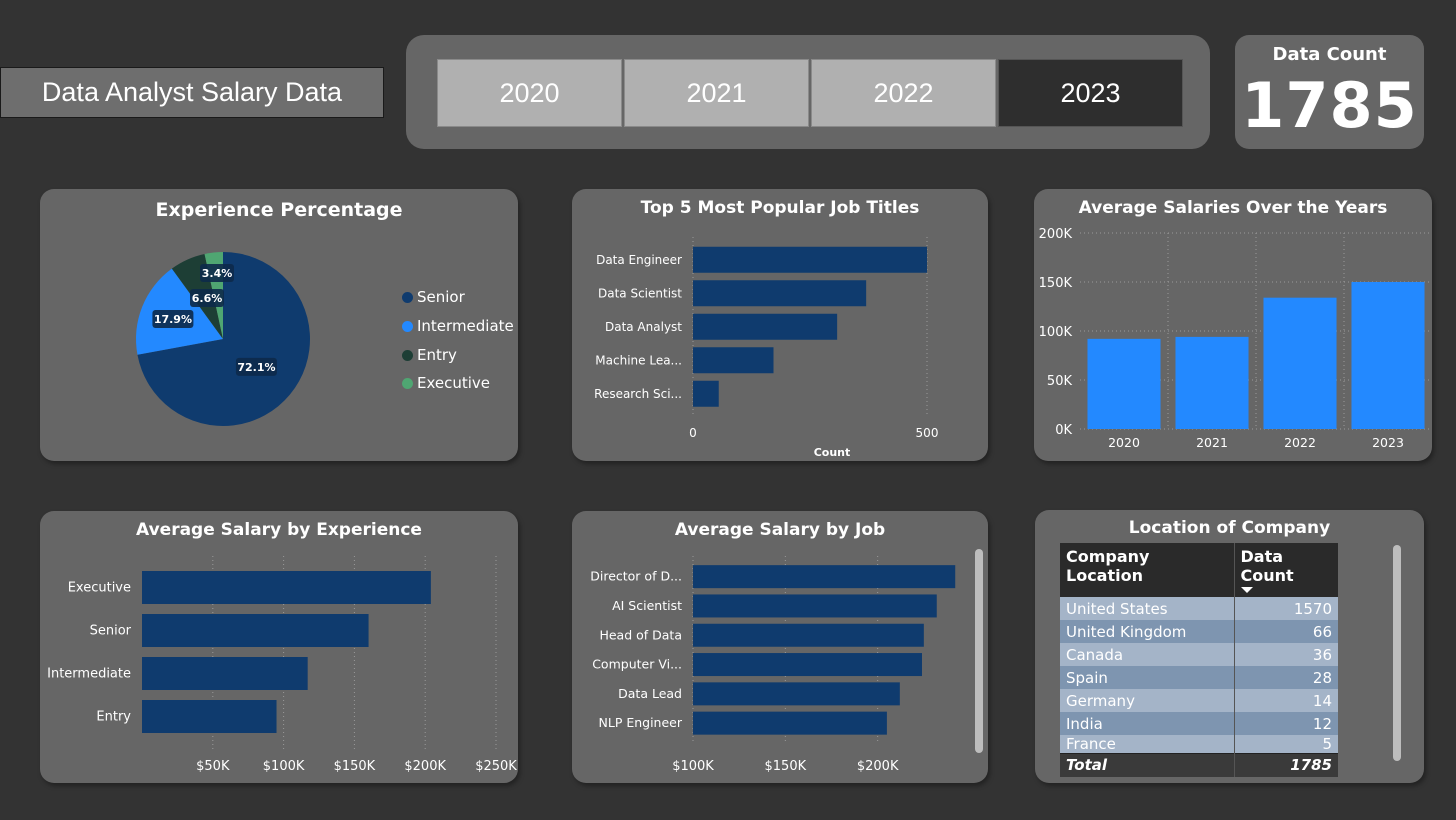  I want to click on legend-senior-dot, so click(407, 297).